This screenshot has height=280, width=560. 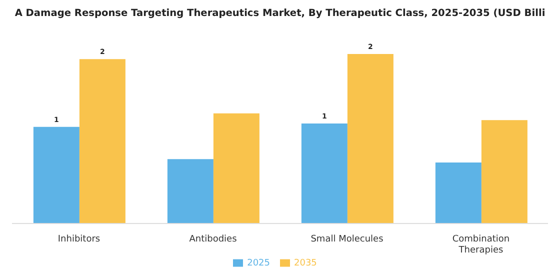 What do you see at coordinates (481, 245) in the screenshot?
I see `x-tick-label: Combination Therapies` at bounding box center [481, 245].